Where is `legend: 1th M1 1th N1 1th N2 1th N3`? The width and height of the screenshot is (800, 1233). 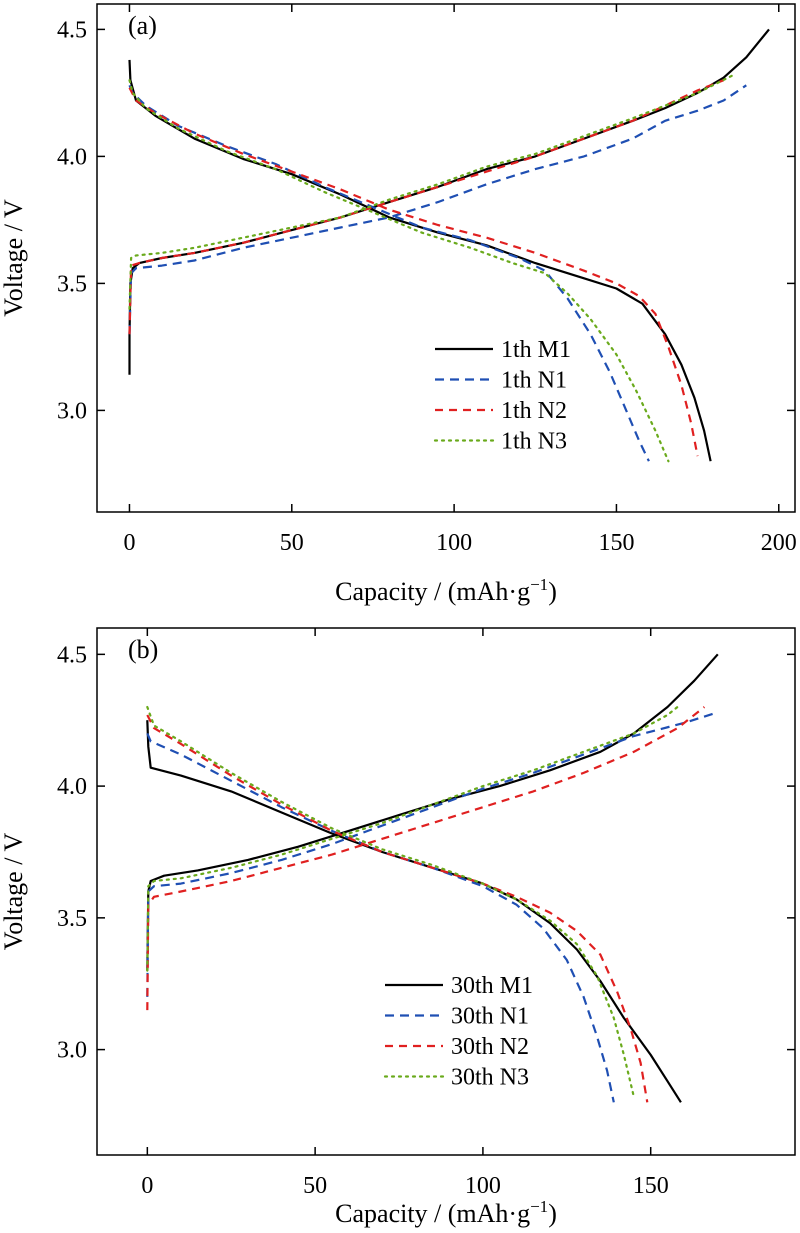
legend: 1th M1 1th N1 1th N2 1th N3 is located at coordinates (502, 396).